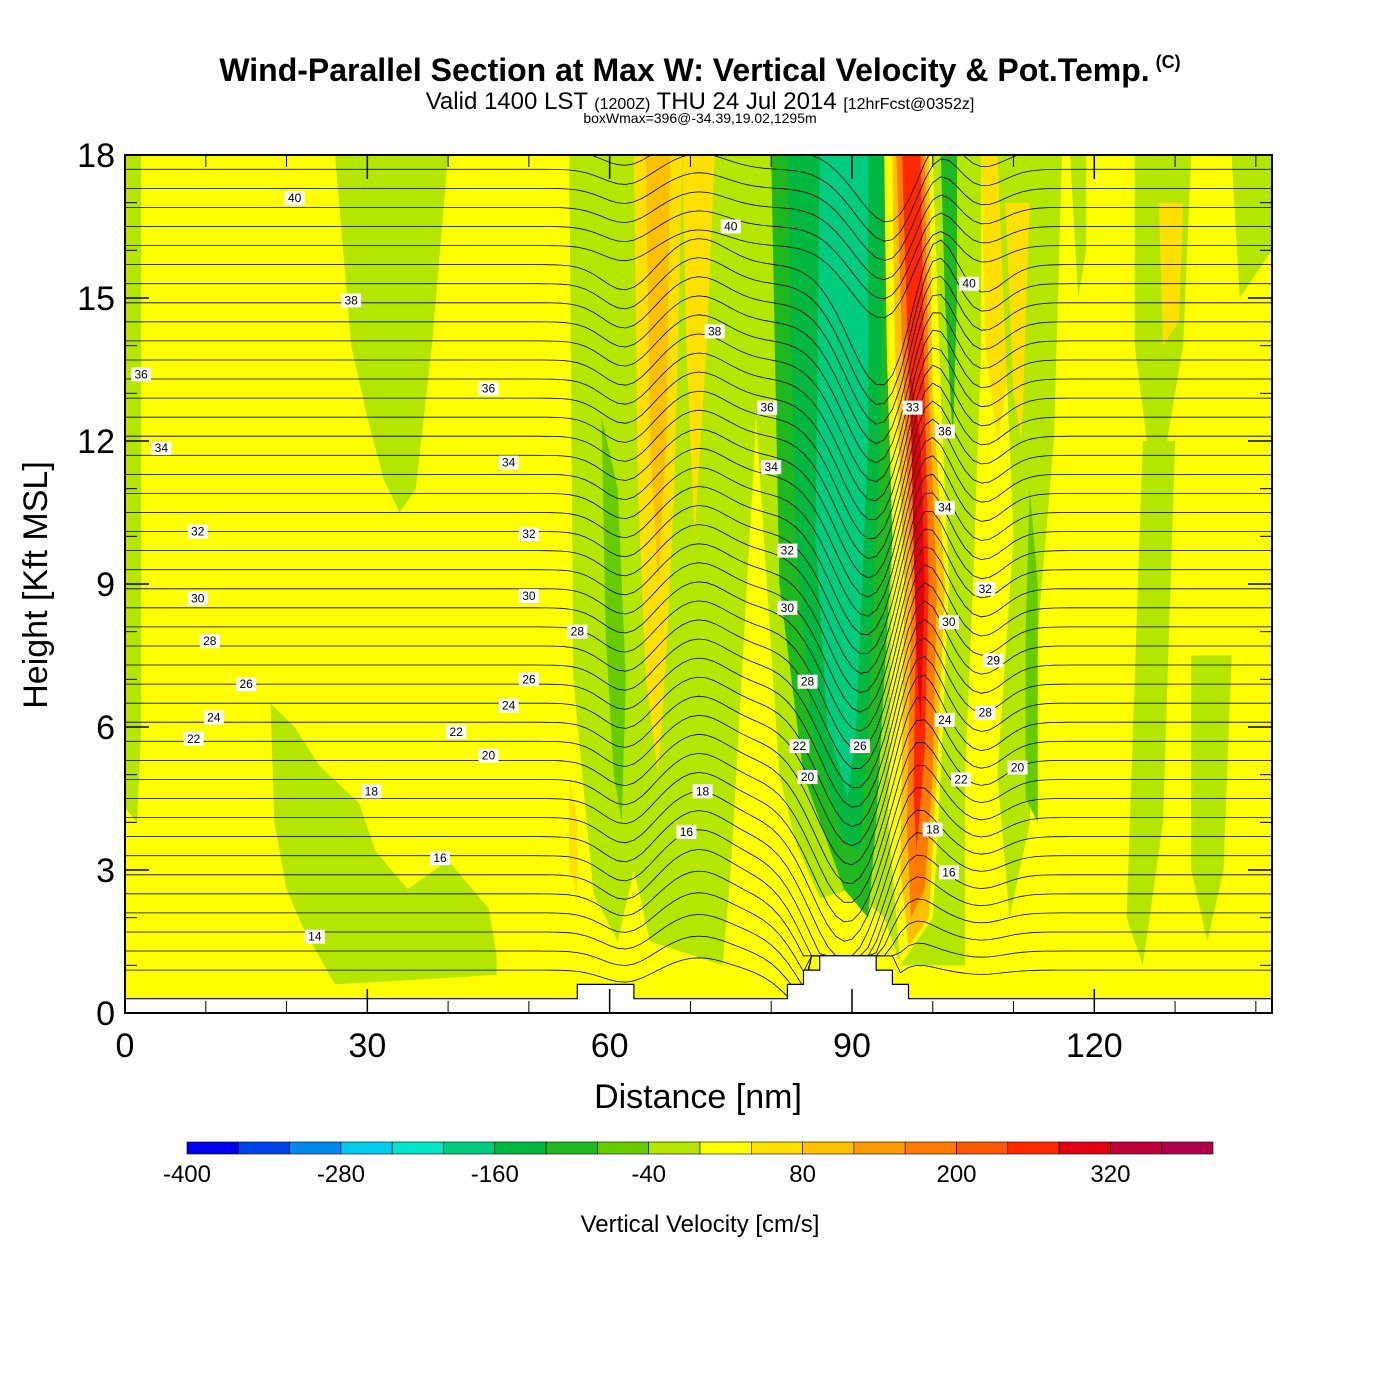 The image size is (1400, 1400). I want to click on y-axis-title: Height [Kft MSL], so click(36, 585).